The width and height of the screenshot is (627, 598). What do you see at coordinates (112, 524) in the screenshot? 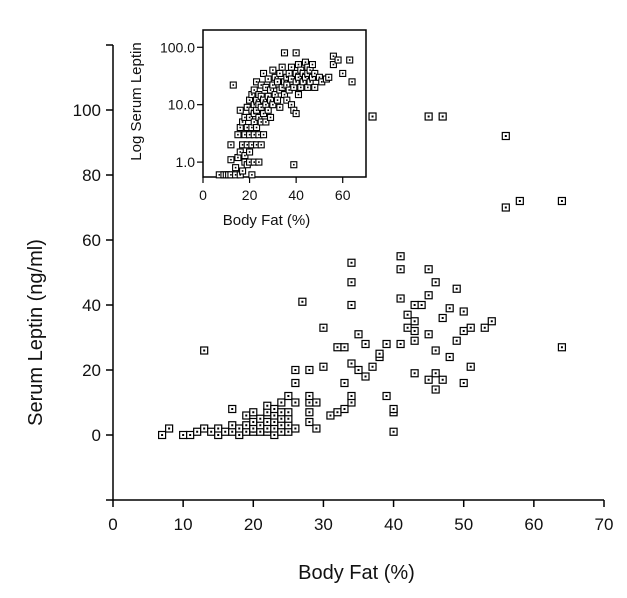
I see `x-tick-label: 0` at bounding box center [112, 524].